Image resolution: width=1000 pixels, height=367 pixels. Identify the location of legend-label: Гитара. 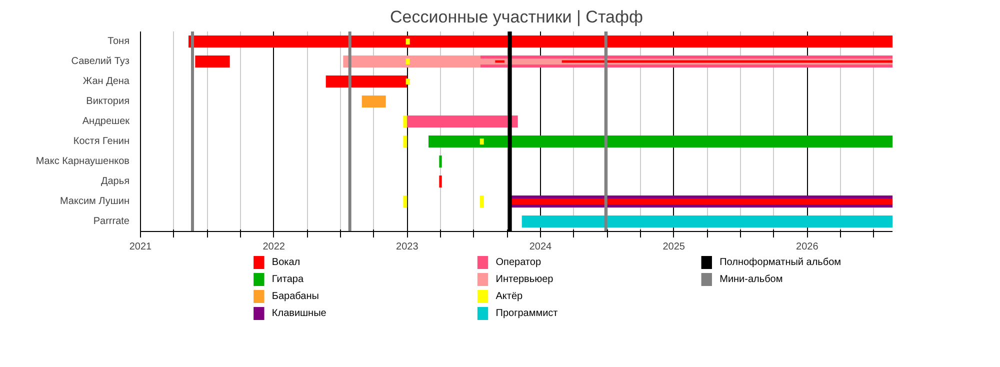
(288, 279).